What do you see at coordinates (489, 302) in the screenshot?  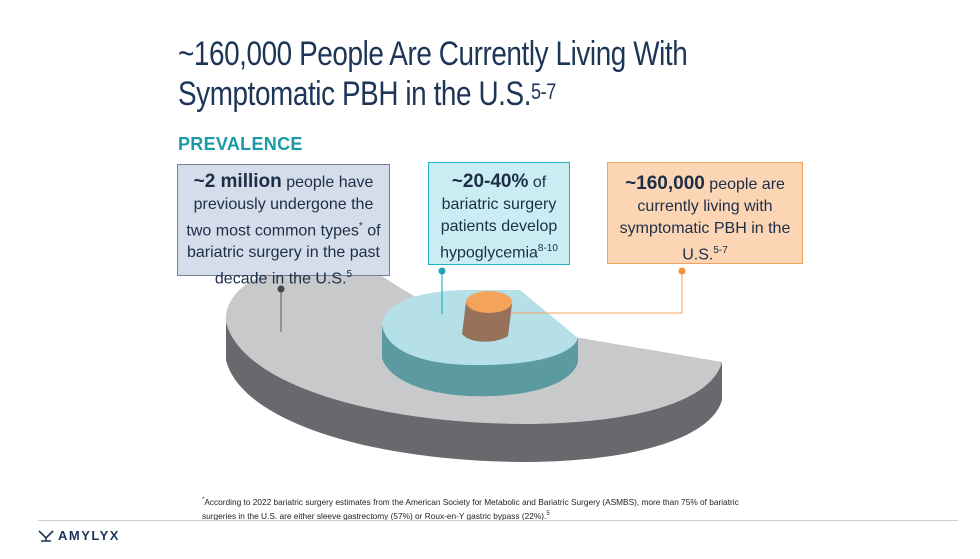 I see `inner-cylinder-top` at bounding box center [489, 302].